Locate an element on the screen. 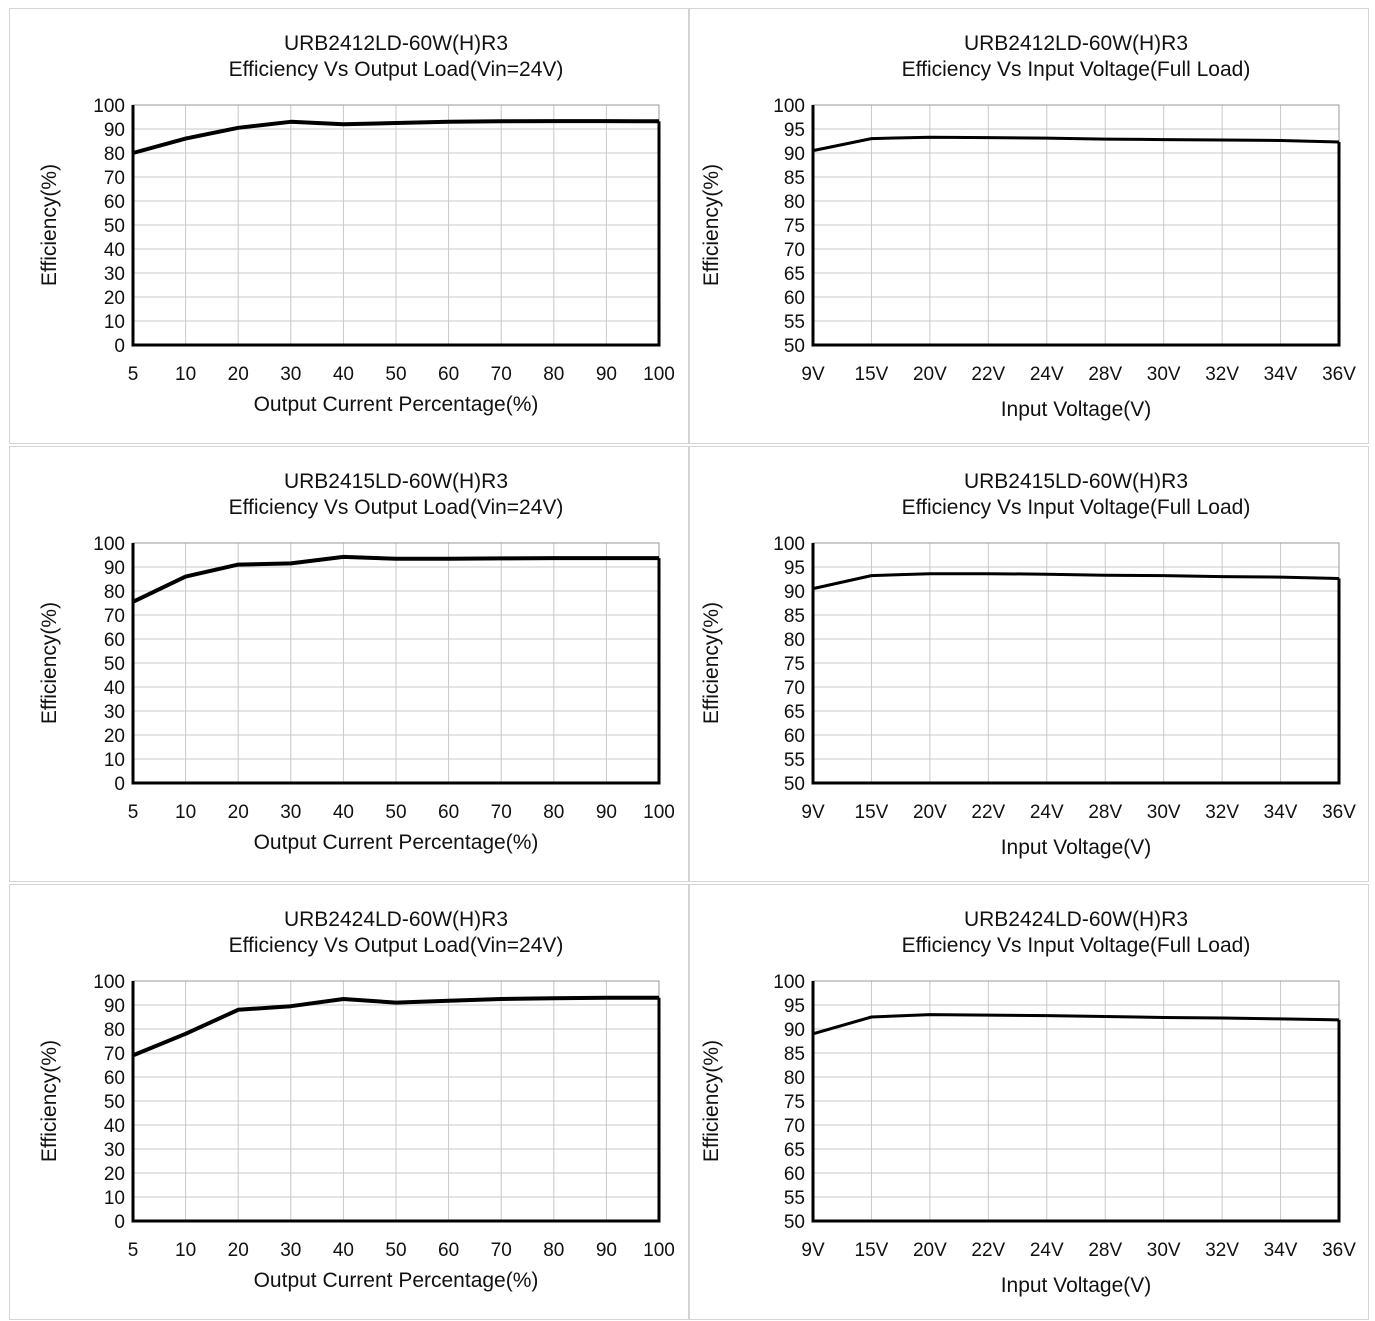 The width and height of the screenshot is (1375, 1321). x-tick-label: 9V is located at coordinates (813, 812).